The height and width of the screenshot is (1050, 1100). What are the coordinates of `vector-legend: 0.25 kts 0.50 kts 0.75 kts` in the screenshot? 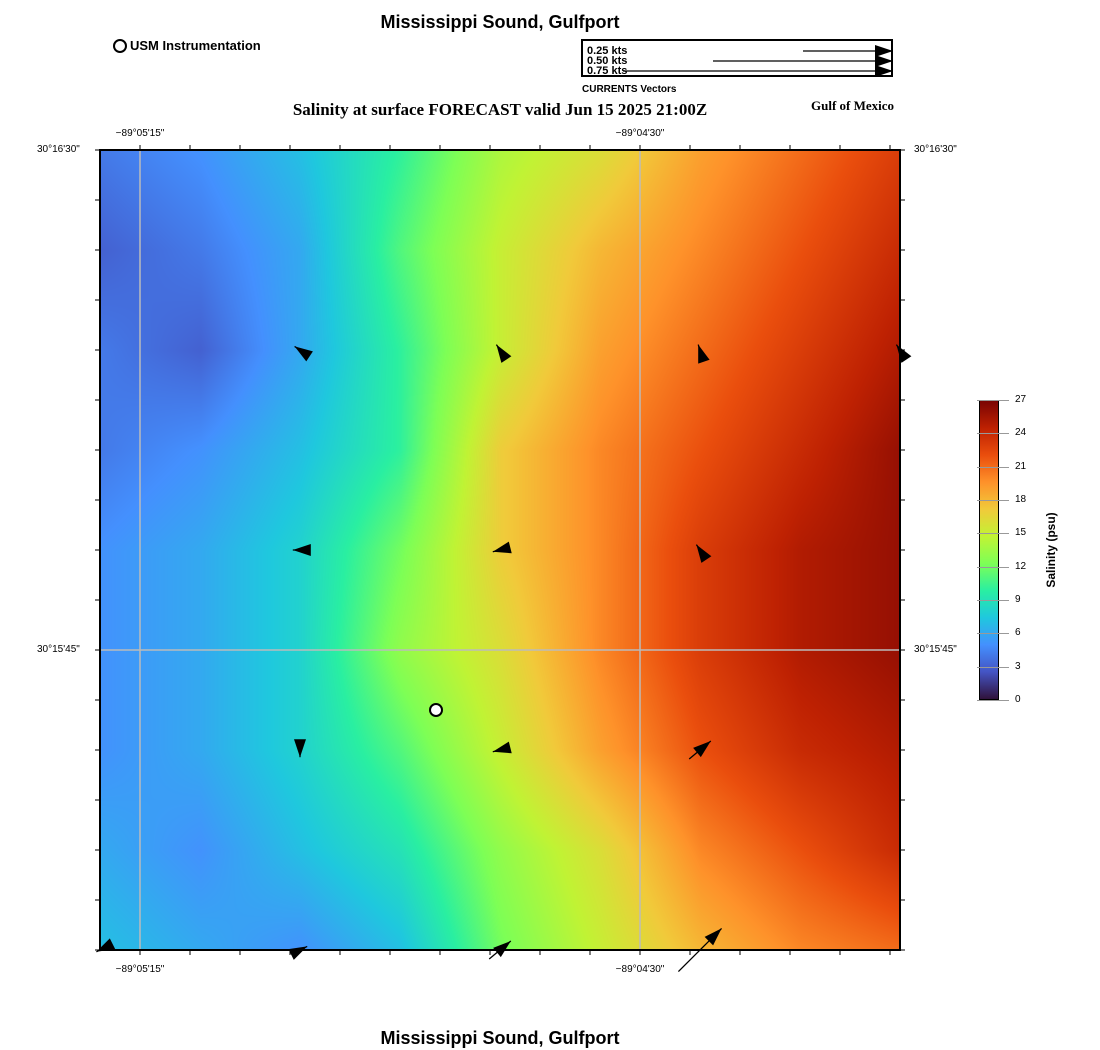 It's located at (737, 58).